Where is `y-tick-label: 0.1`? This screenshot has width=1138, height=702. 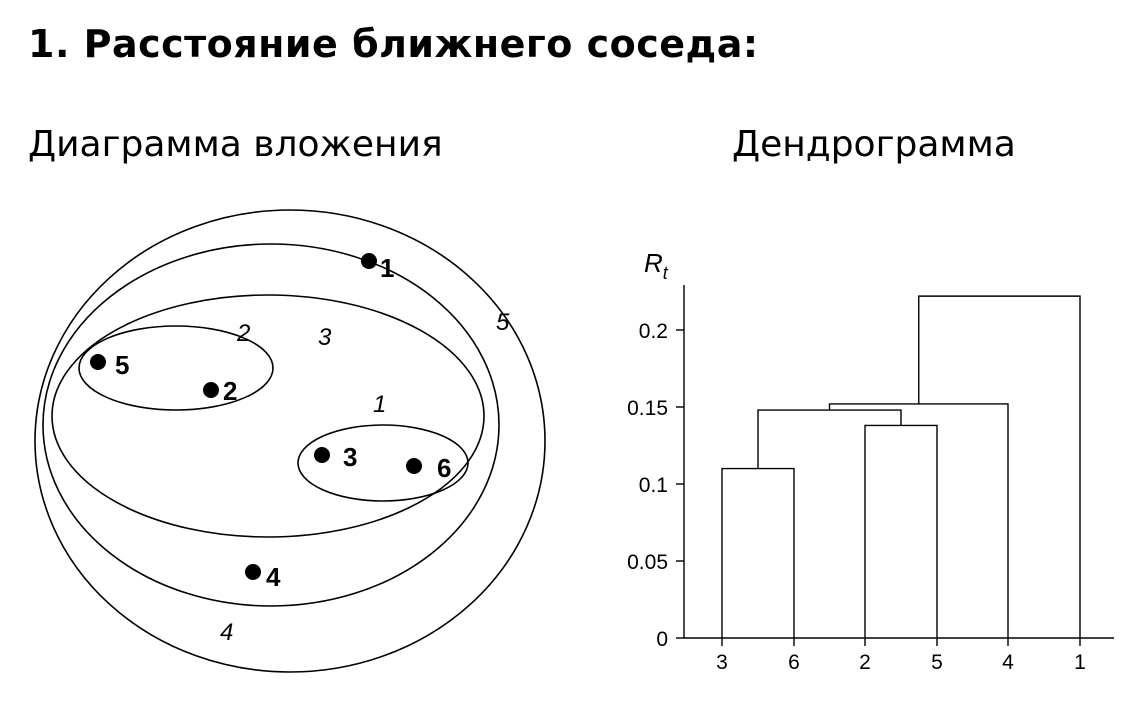
y-tick-label: 0.1 is located at coordinates (653, 485).